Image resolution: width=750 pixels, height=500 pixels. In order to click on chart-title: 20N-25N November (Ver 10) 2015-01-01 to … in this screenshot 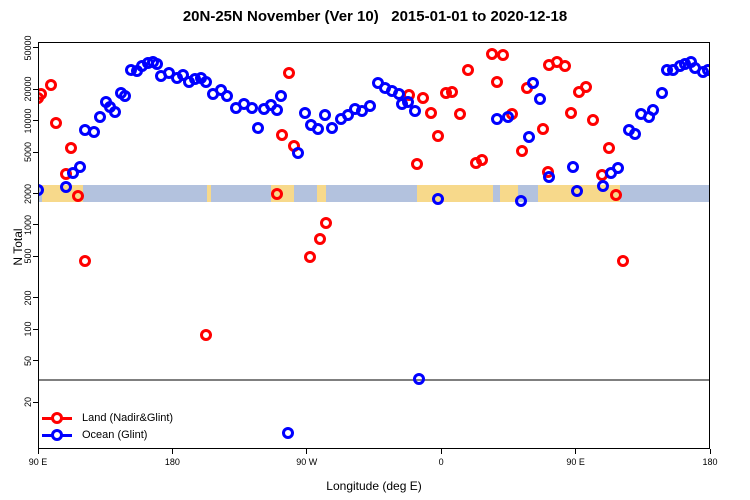, I will do `click(375, 16)`.